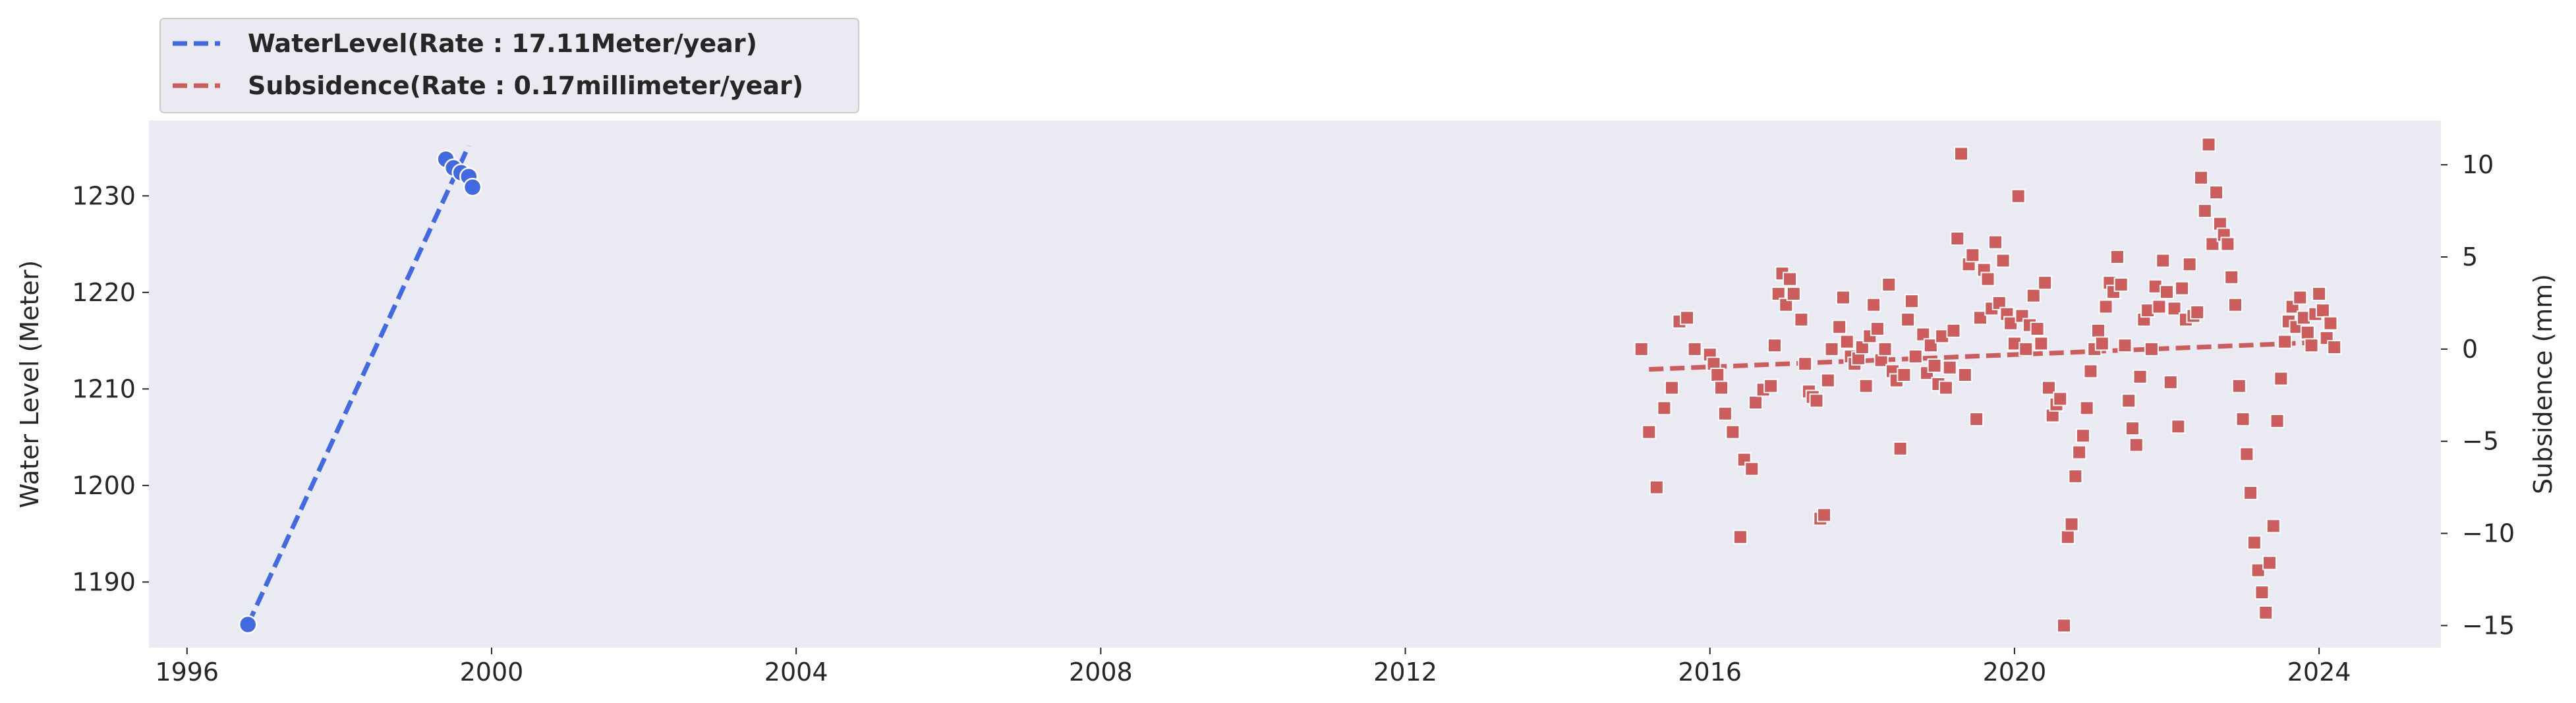 This screenshot has height=703, width=2576. I want to click on legend-box, so click(509, 65).